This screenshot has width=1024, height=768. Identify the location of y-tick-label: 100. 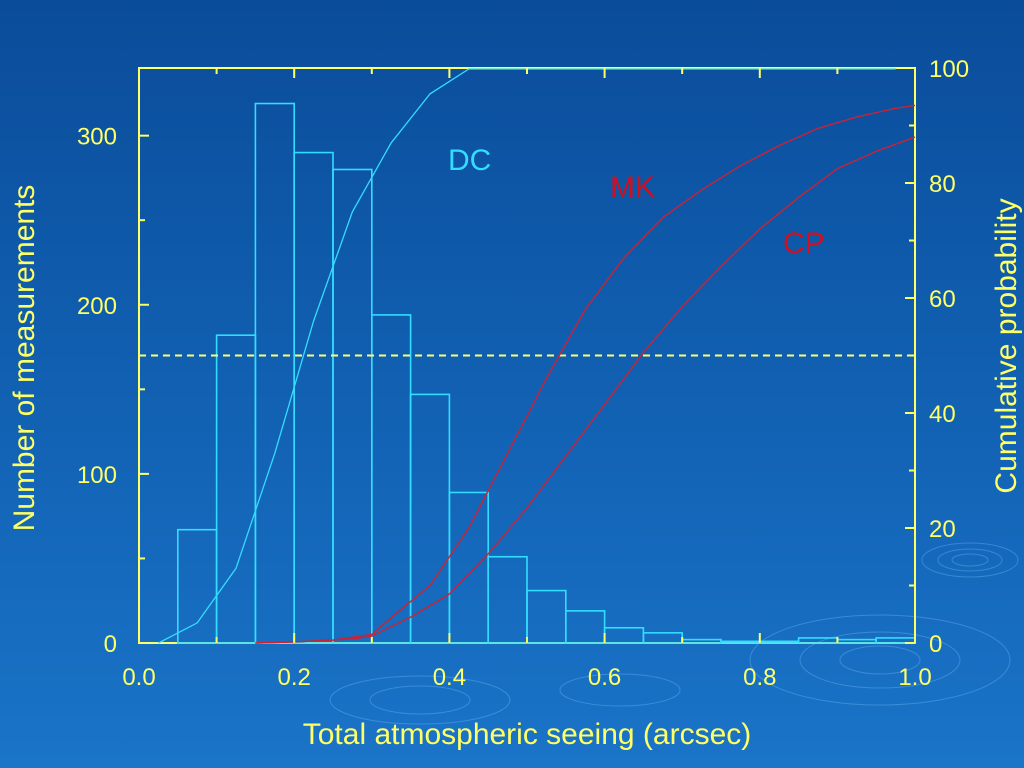
(97, 475).